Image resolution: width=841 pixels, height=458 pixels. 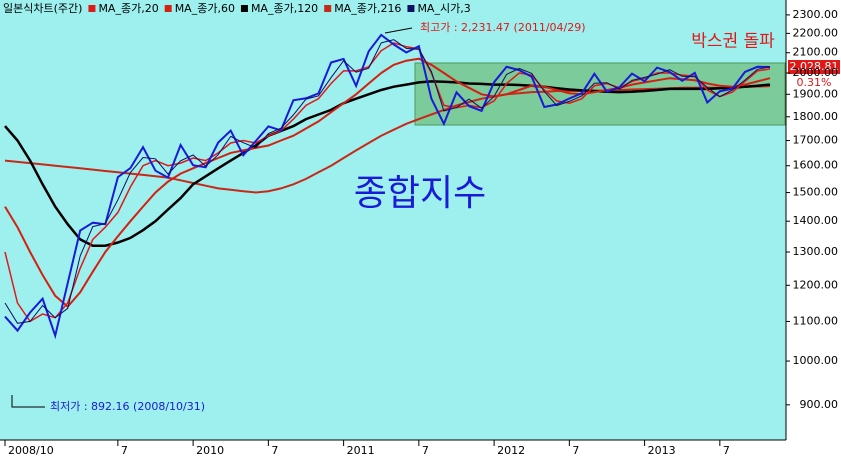 I want to click on legend-label: MA_종가,60, so click(x=205, y=8).